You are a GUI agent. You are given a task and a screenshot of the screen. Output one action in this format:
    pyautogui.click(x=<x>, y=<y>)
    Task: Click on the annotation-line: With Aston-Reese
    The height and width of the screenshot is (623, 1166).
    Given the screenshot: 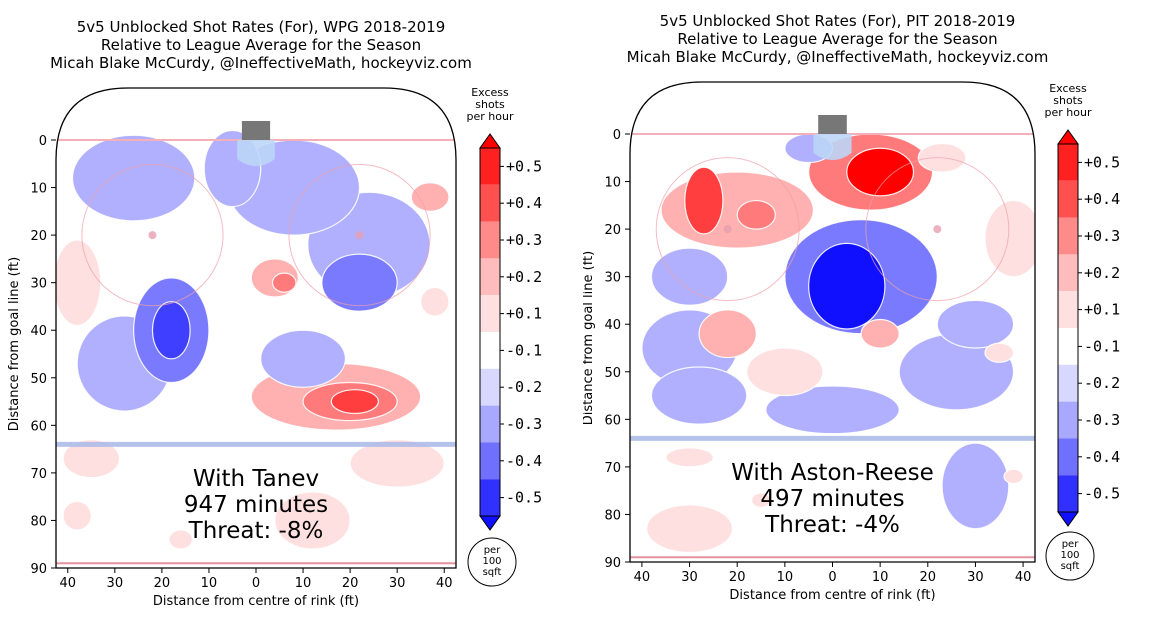 What is the action you would take?
    pyautogui.click(x=832, y=473)
    